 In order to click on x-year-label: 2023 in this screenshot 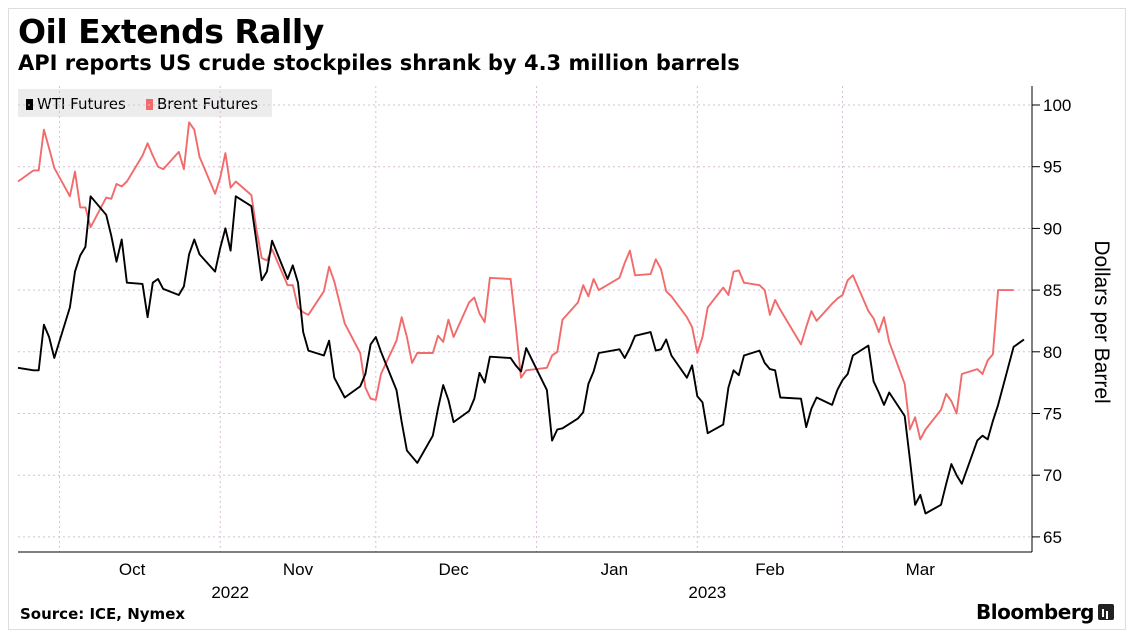, I will do `click(707, 592)`.